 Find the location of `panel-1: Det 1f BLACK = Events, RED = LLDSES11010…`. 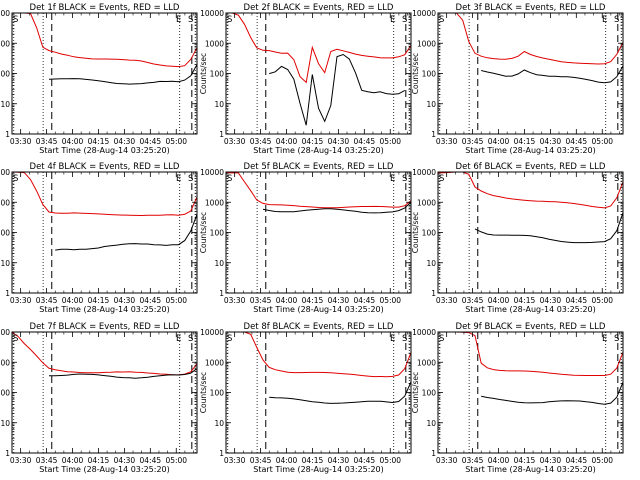

panel-1: Det 1f BLACK = Events, RED = LLDSES11010… is located at coordinates (99, 79).